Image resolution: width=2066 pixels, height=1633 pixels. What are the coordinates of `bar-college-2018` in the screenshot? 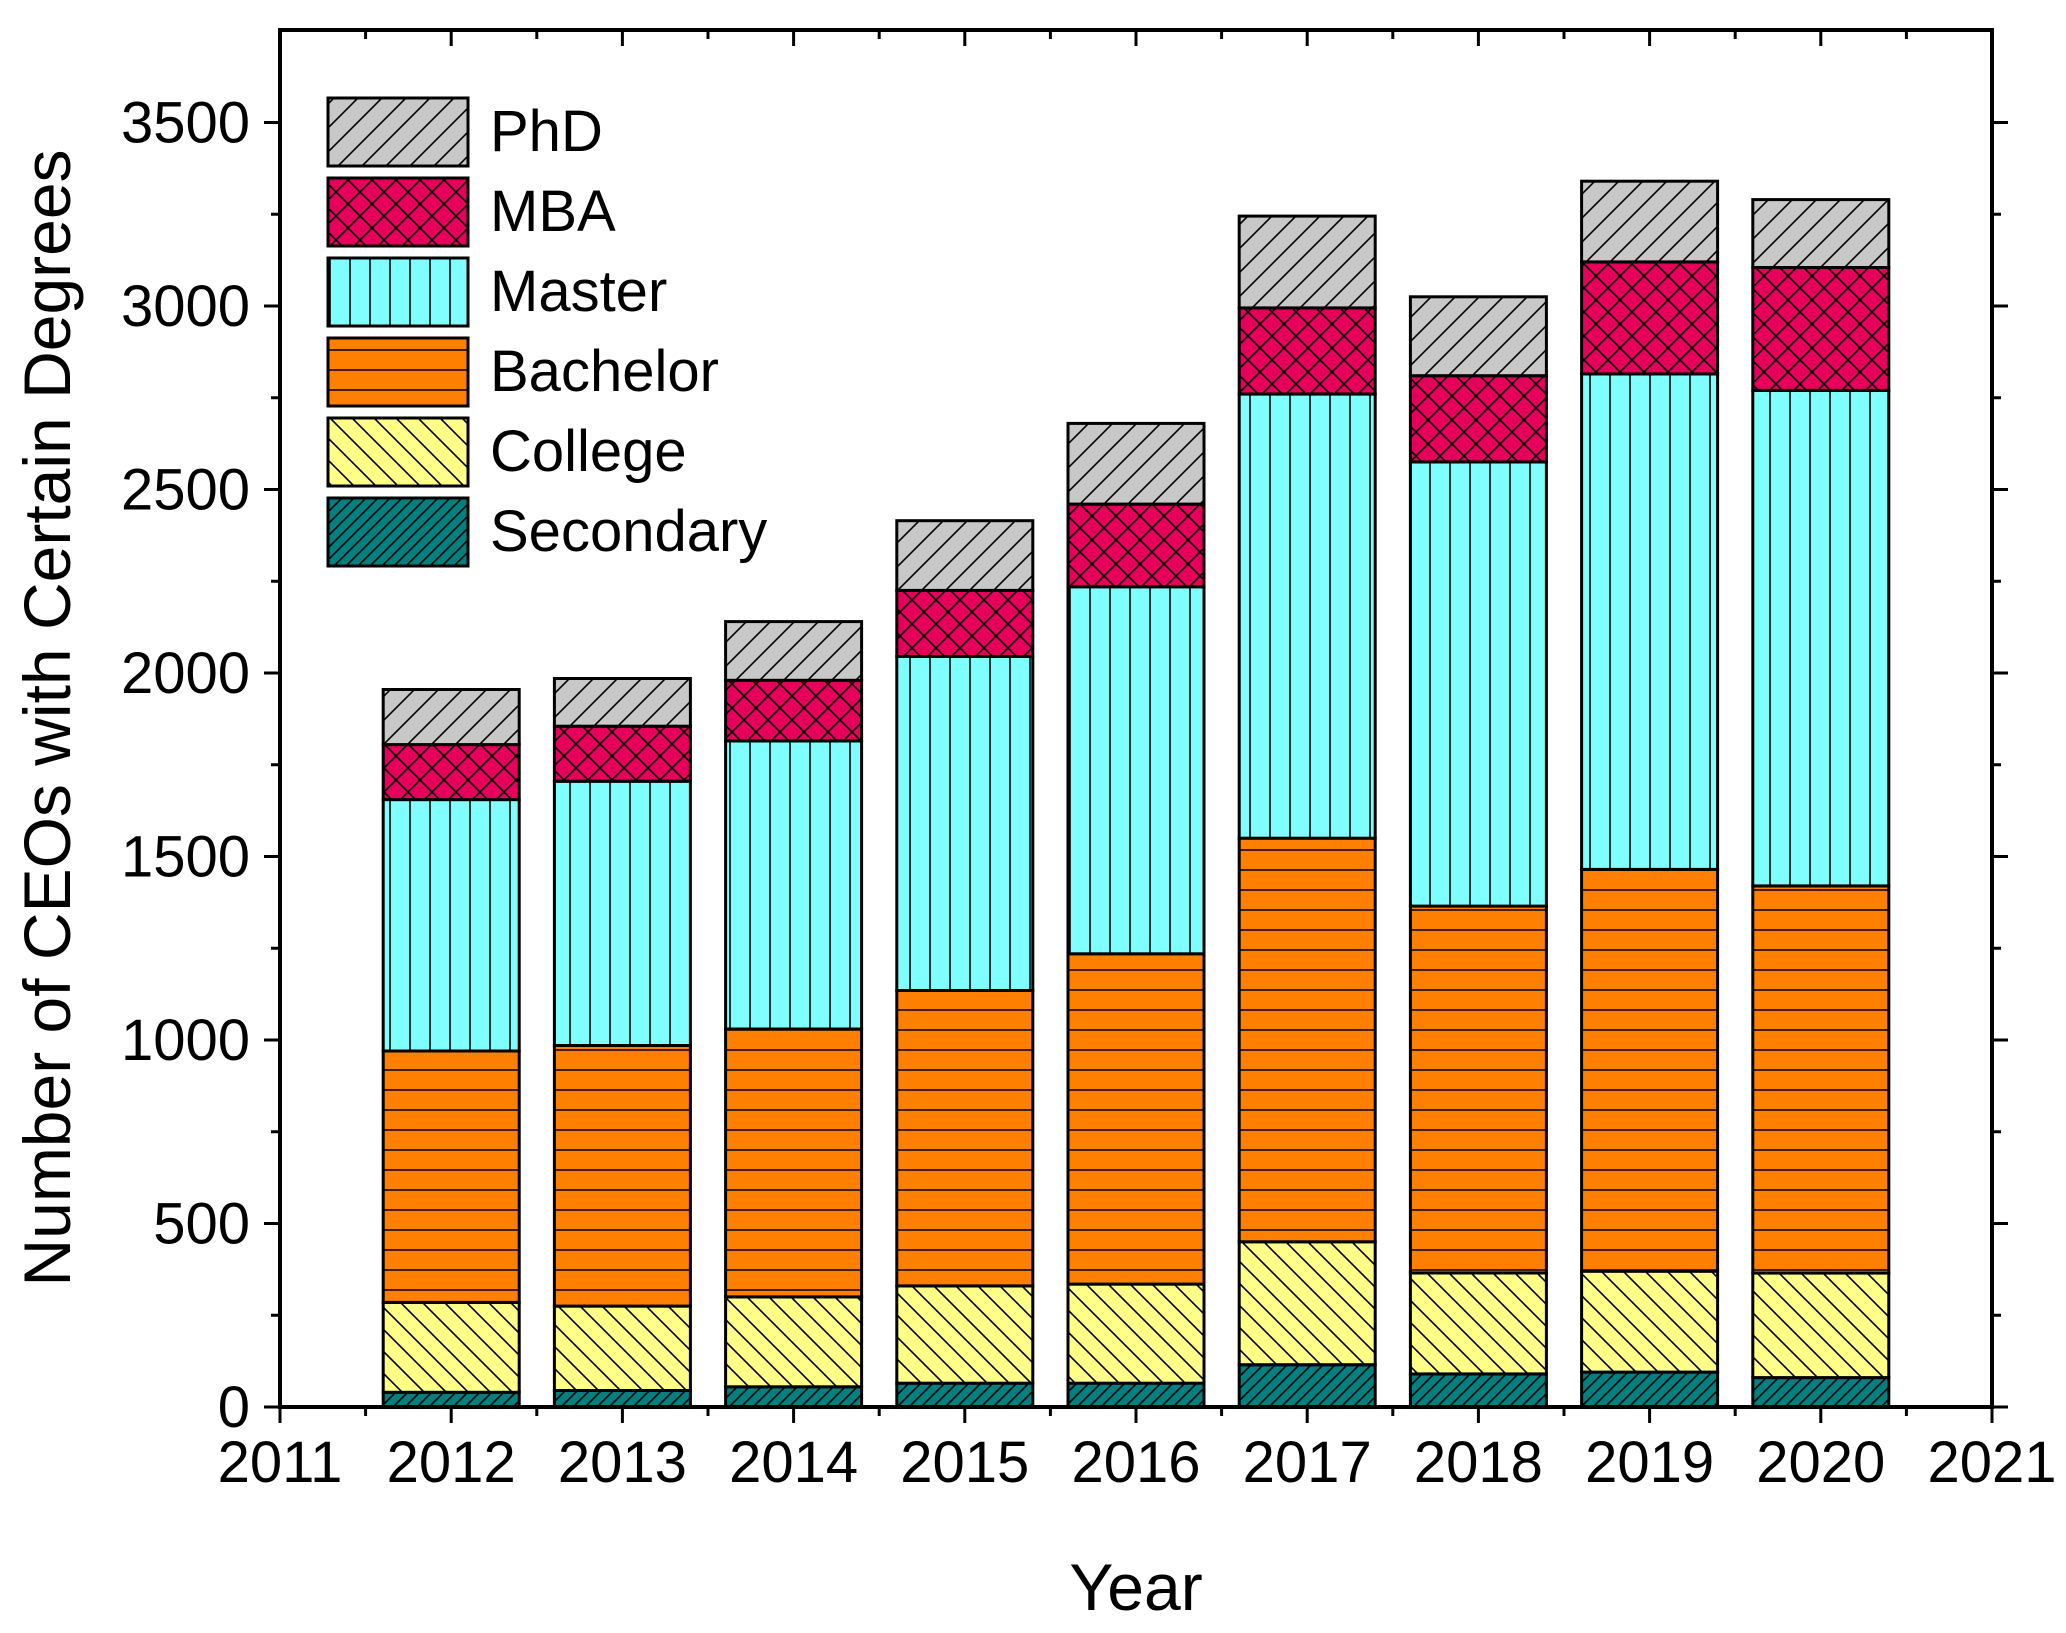 It's located at (1478, 1323).